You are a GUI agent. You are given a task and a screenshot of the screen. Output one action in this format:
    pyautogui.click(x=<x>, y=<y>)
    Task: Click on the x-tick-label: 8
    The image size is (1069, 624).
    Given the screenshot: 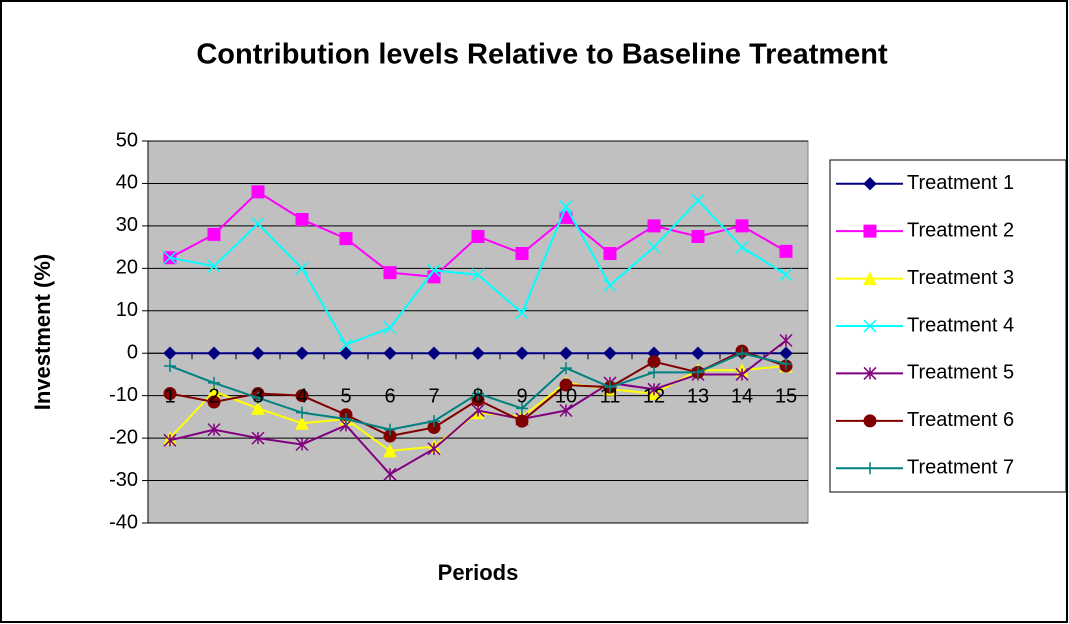 What is the action you would take?
    pyautogui.click(x=477, y=397)
    